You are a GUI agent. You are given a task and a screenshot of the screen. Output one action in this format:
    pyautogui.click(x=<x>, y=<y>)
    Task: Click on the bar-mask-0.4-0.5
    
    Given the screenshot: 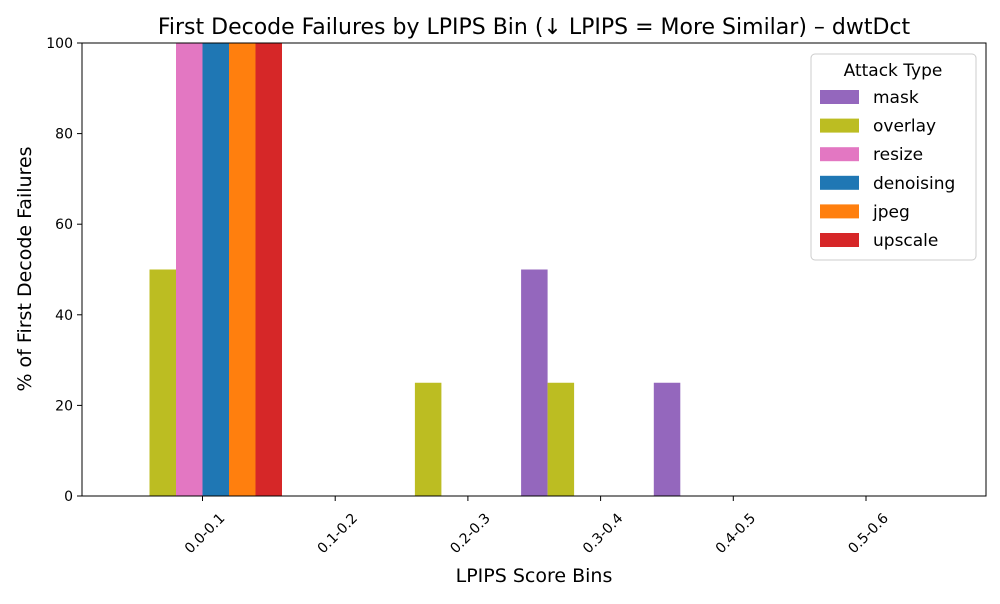 What is the action you would take?
    pyautogui.click(x=667, y=439)
    